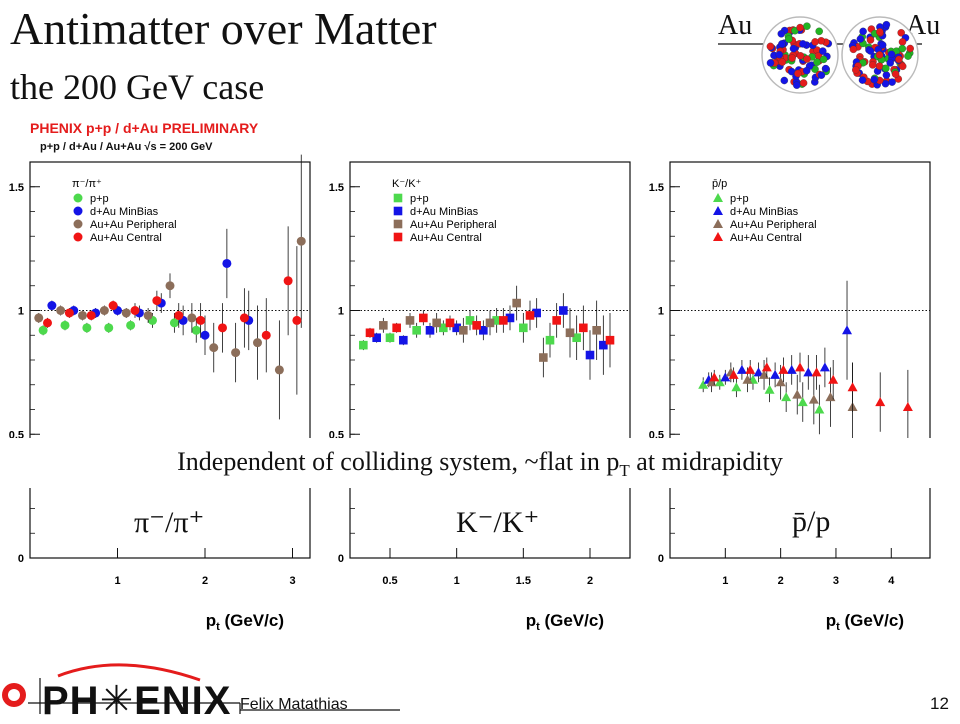 The image size is (960, 724). Describe the element at coordinates (706, 461) in the screenshot. I see `conclusion-end: at midrapidity` at that location.